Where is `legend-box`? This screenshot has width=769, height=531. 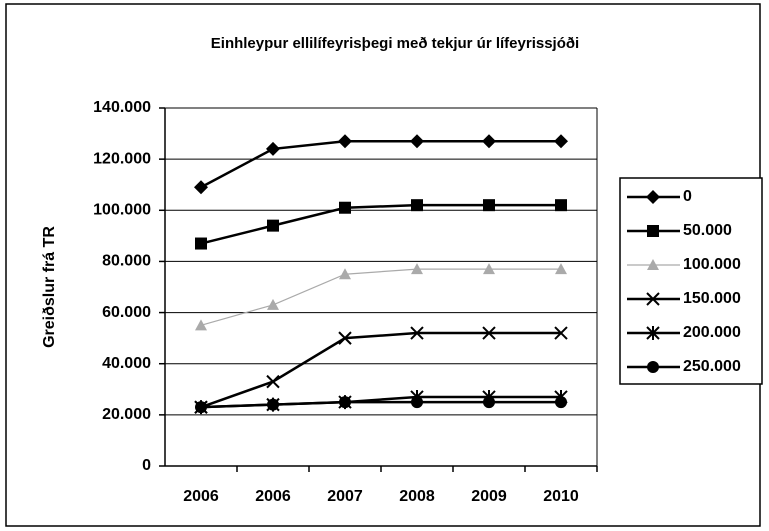
legend-box is located at coordinates (691, 281).